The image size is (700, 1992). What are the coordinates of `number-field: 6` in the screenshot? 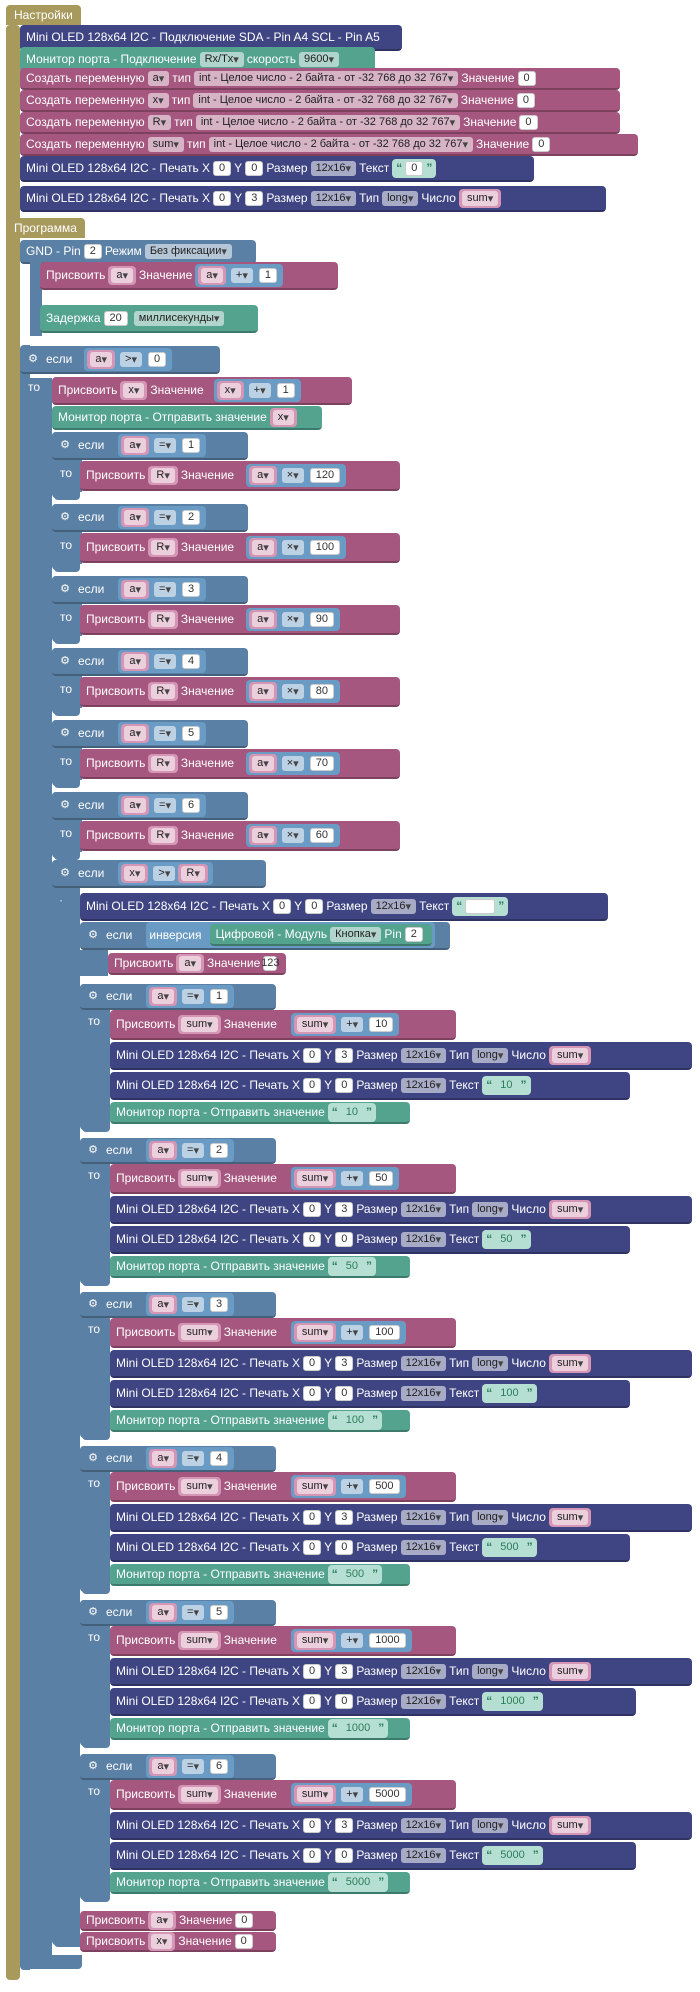 It's located at (191, 805).